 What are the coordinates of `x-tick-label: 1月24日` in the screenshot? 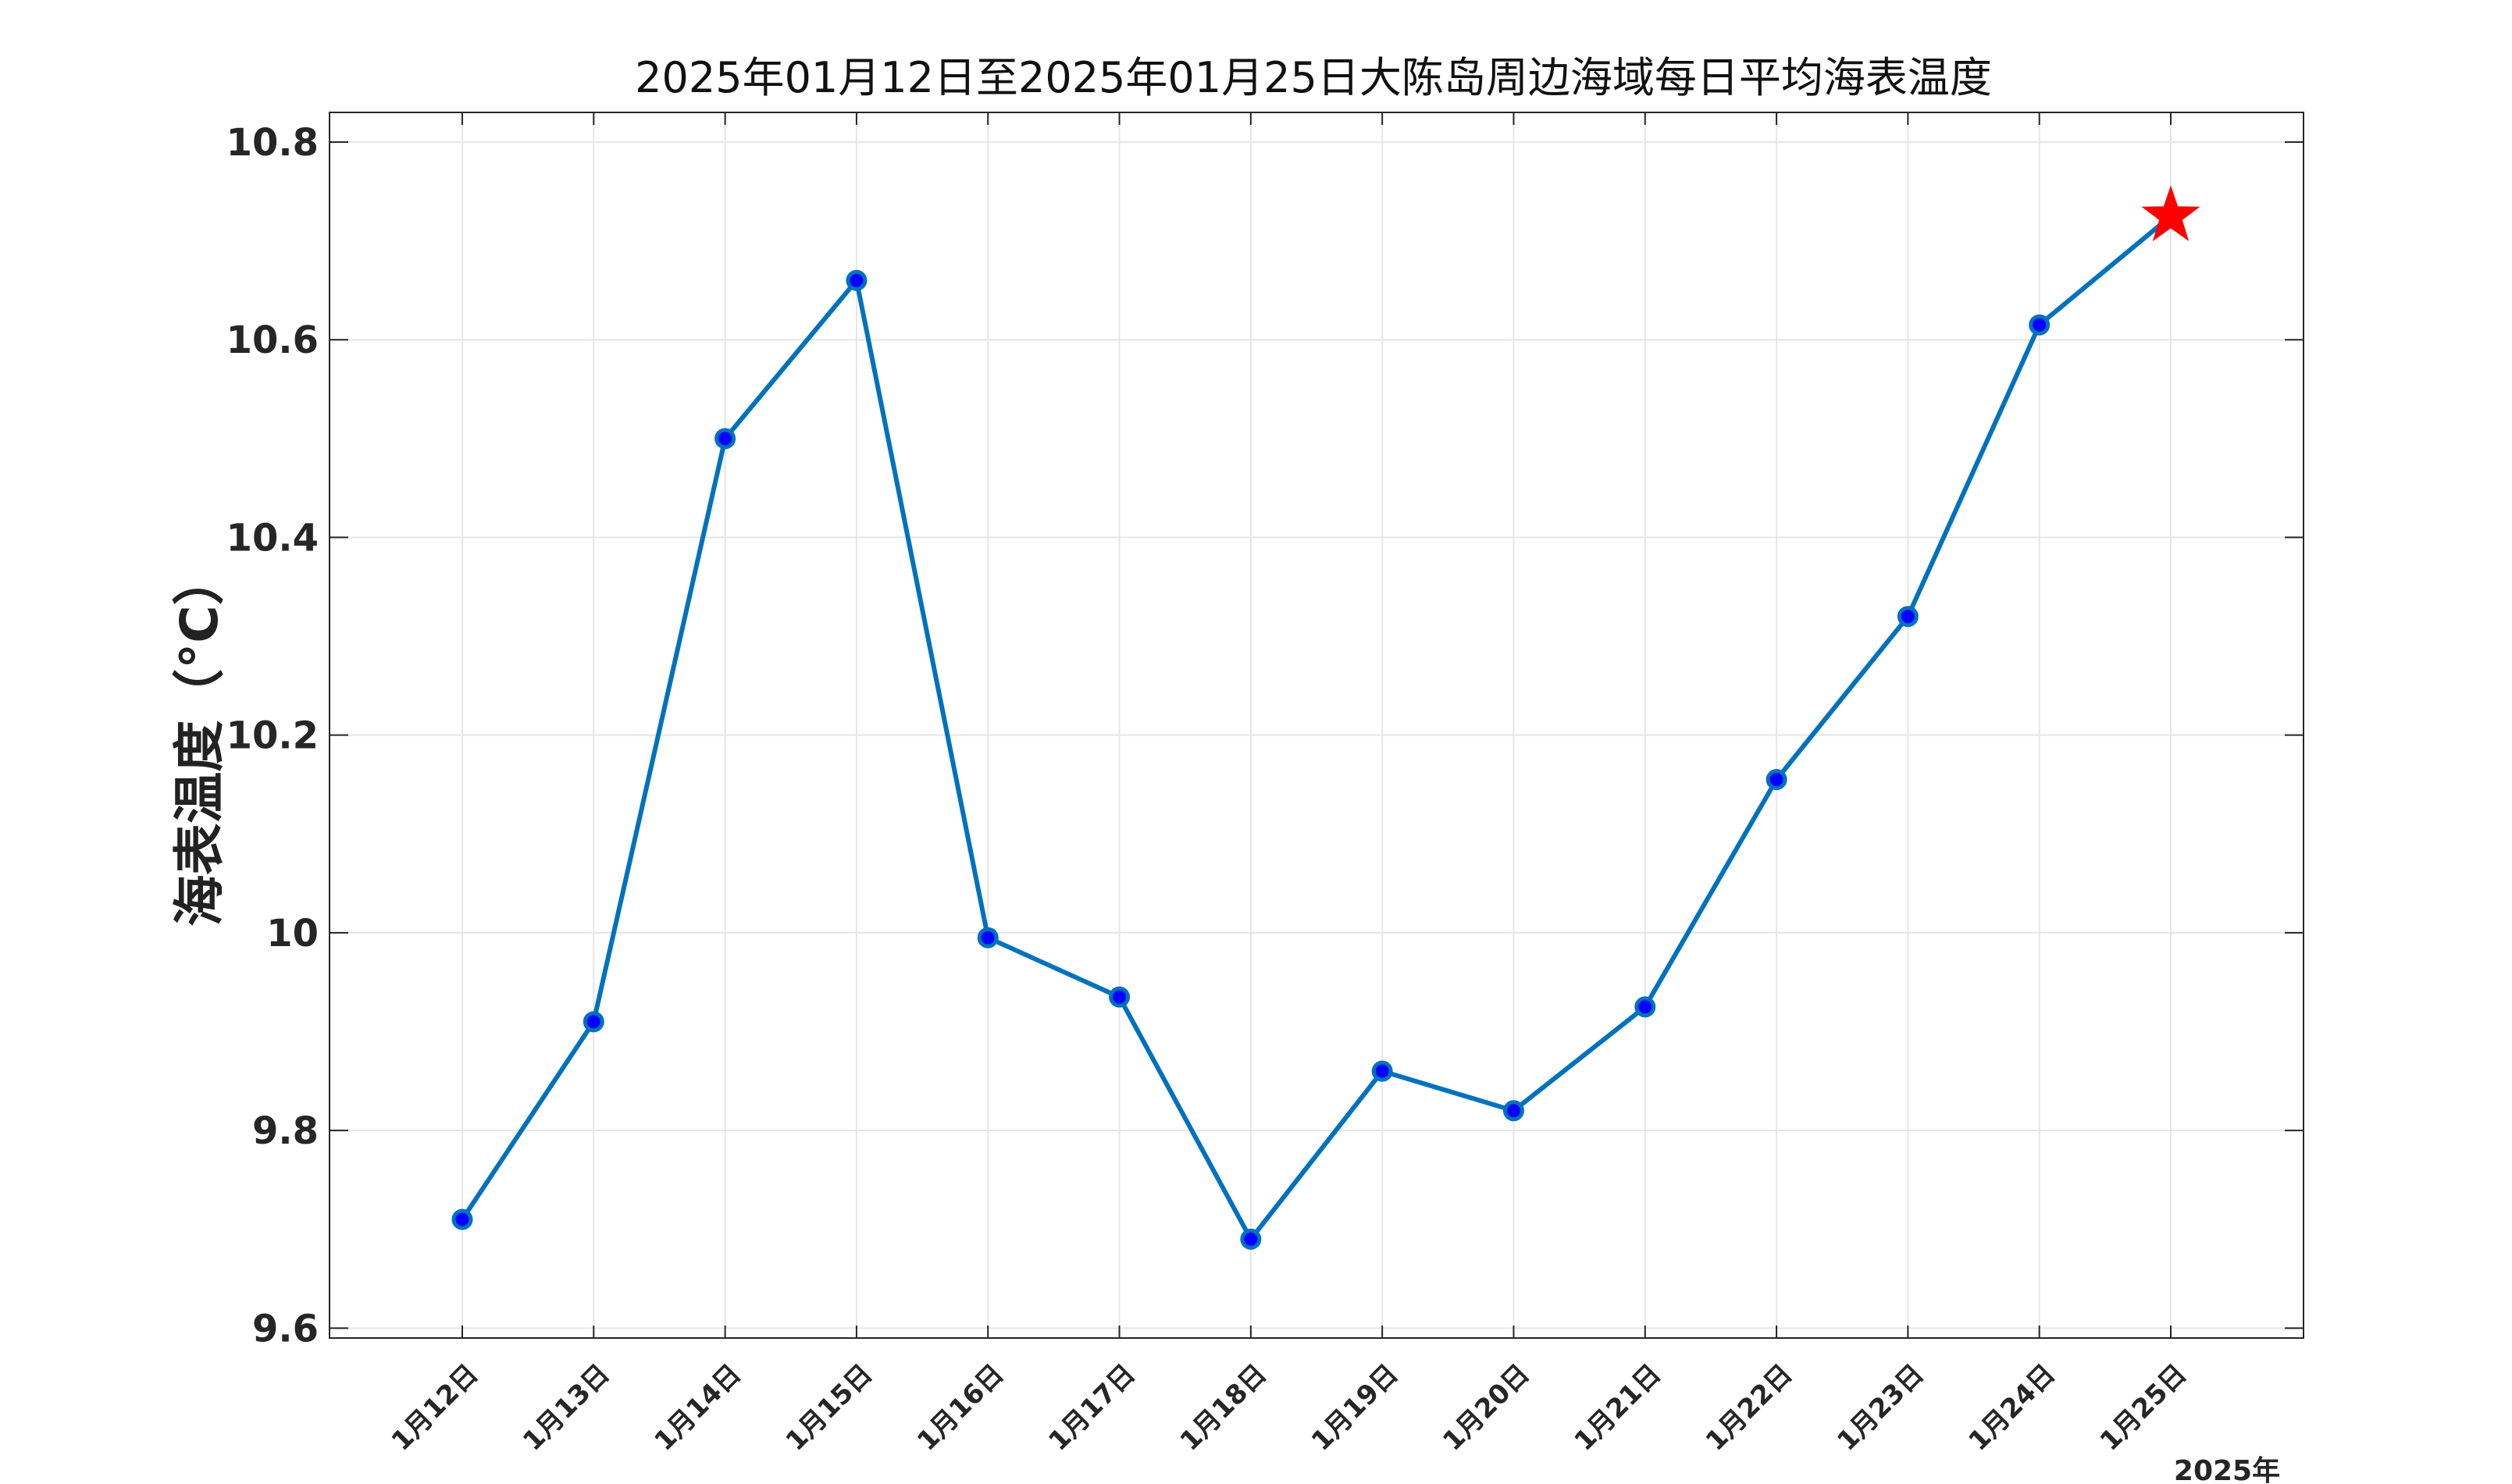 It's located at (2011, 1407).